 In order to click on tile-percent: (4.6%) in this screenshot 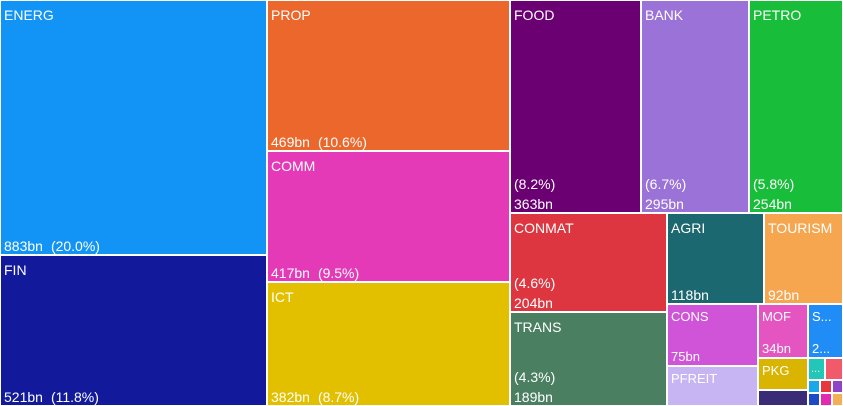, I will do `click(535, 283)`.